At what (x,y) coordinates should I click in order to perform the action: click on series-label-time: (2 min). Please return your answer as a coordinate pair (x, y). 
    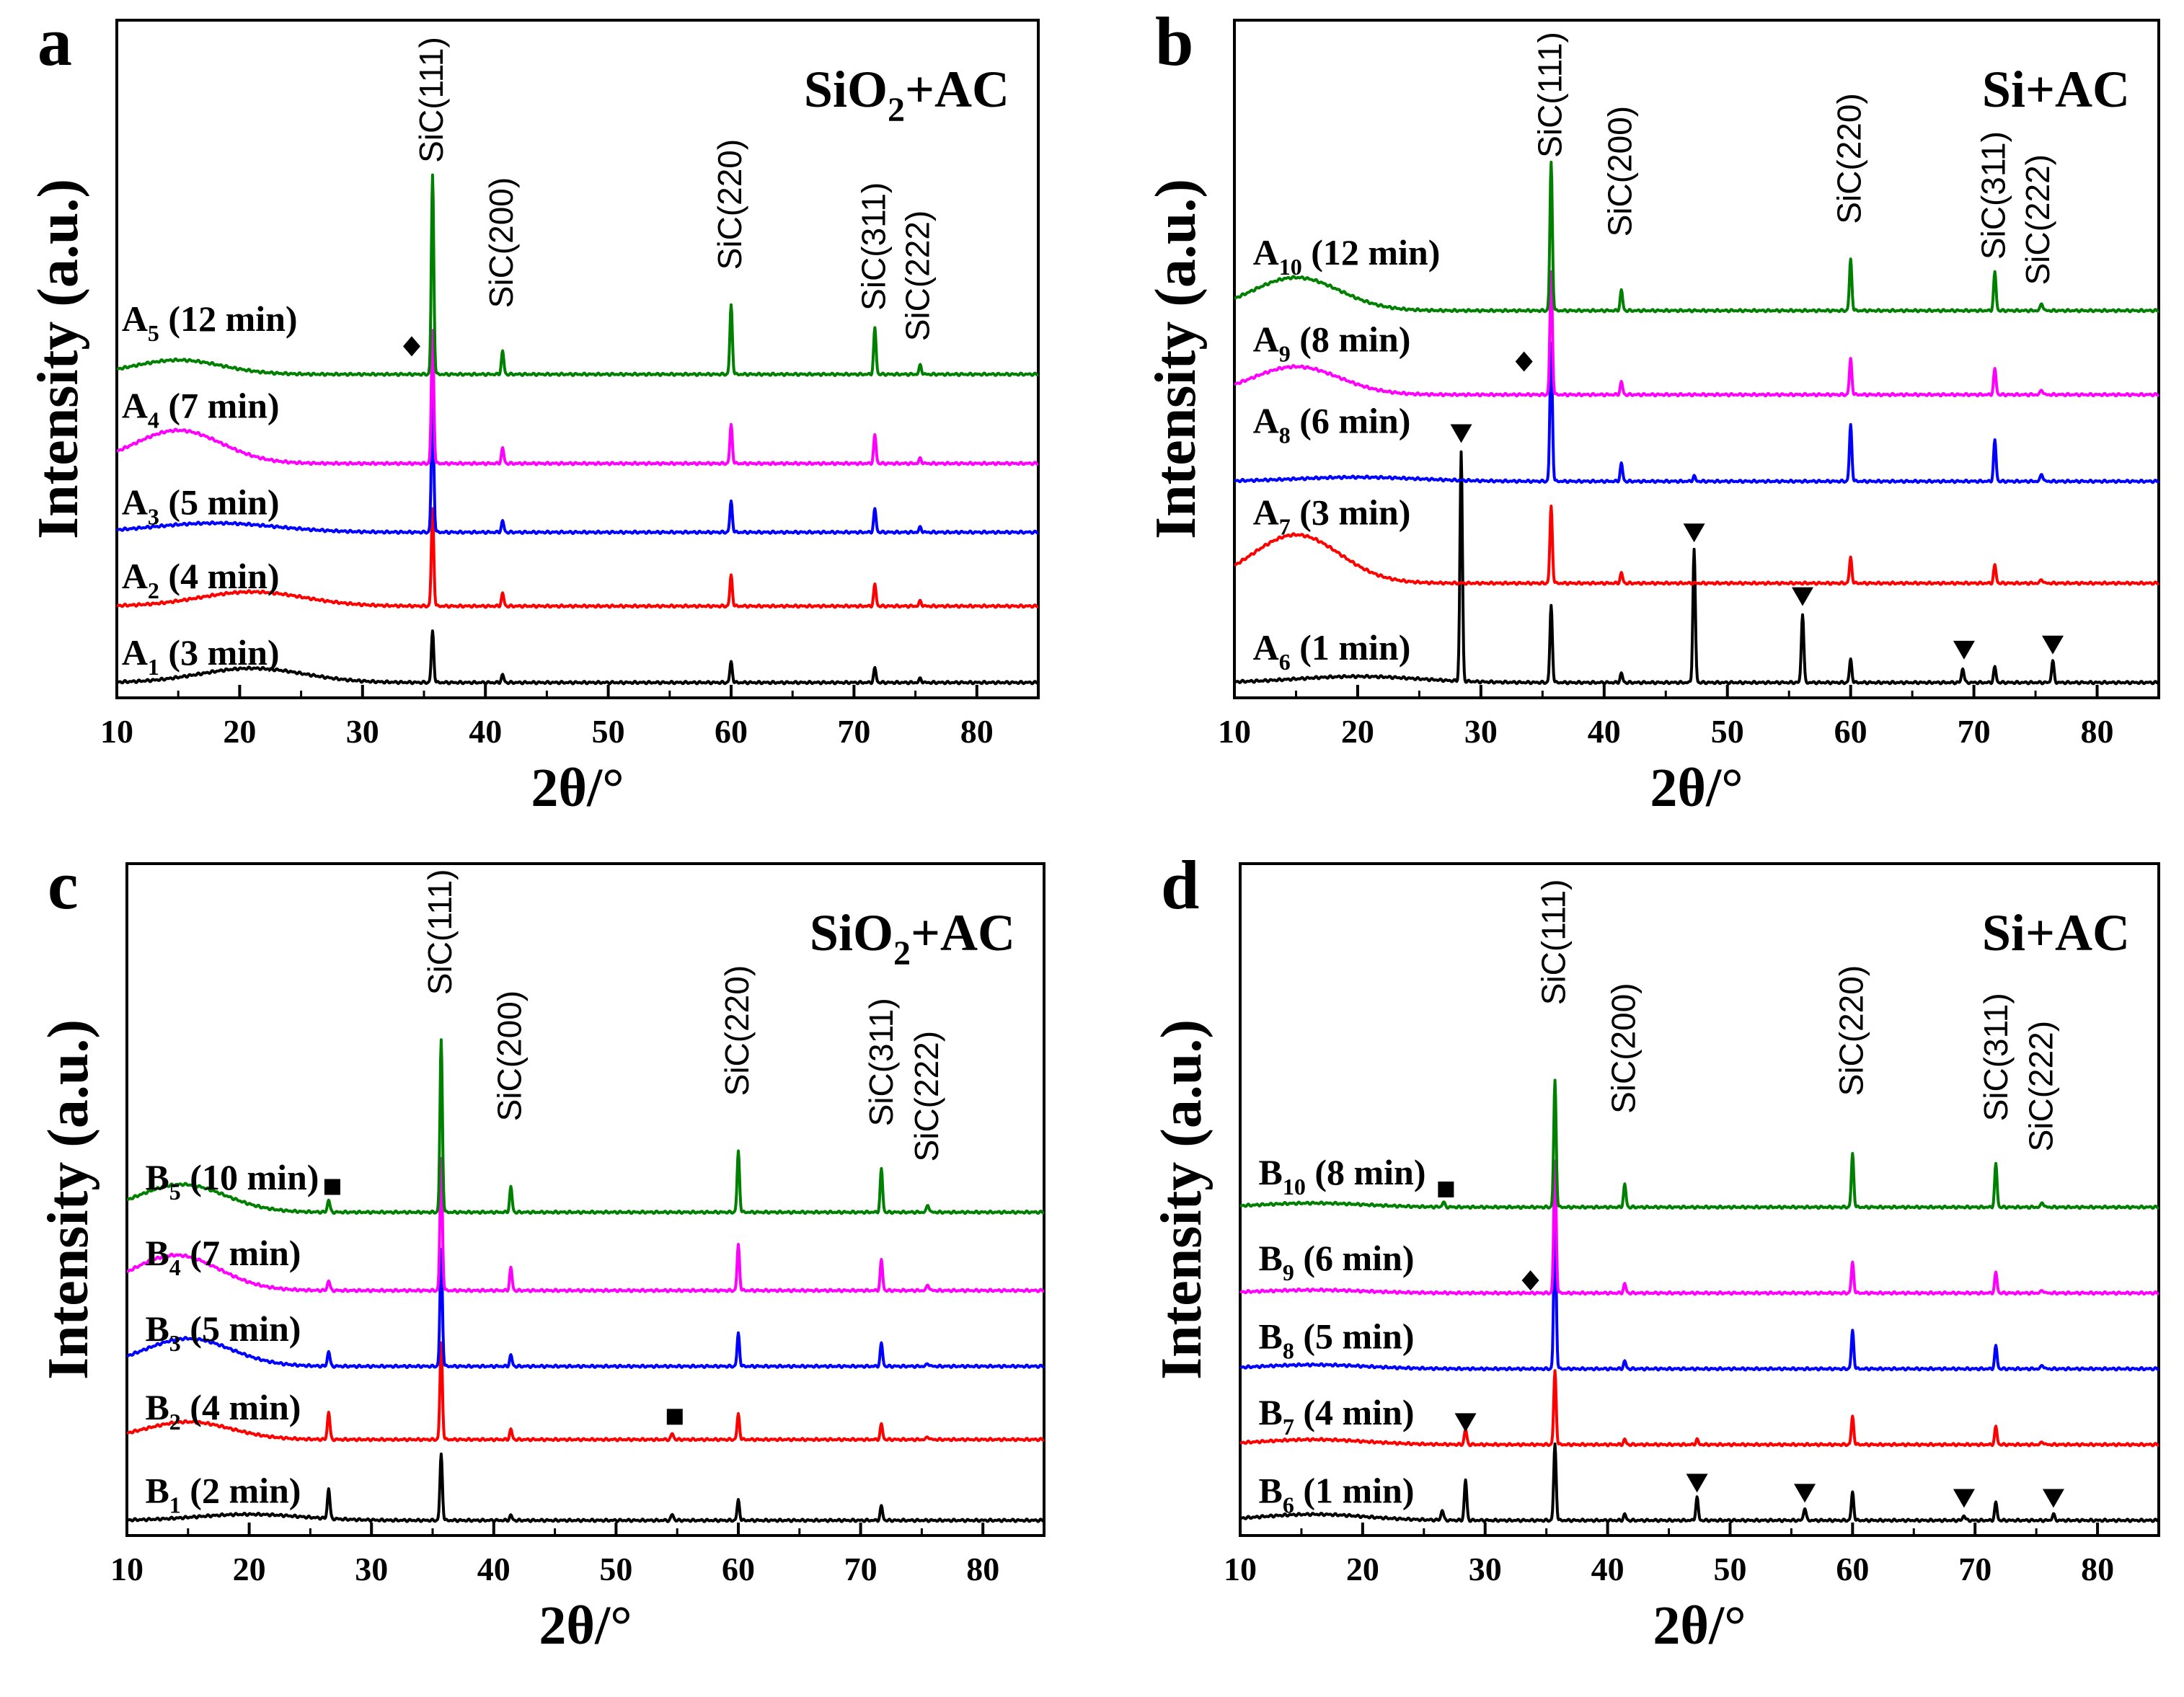
    Looking at the image, I should click on (241, 1490).